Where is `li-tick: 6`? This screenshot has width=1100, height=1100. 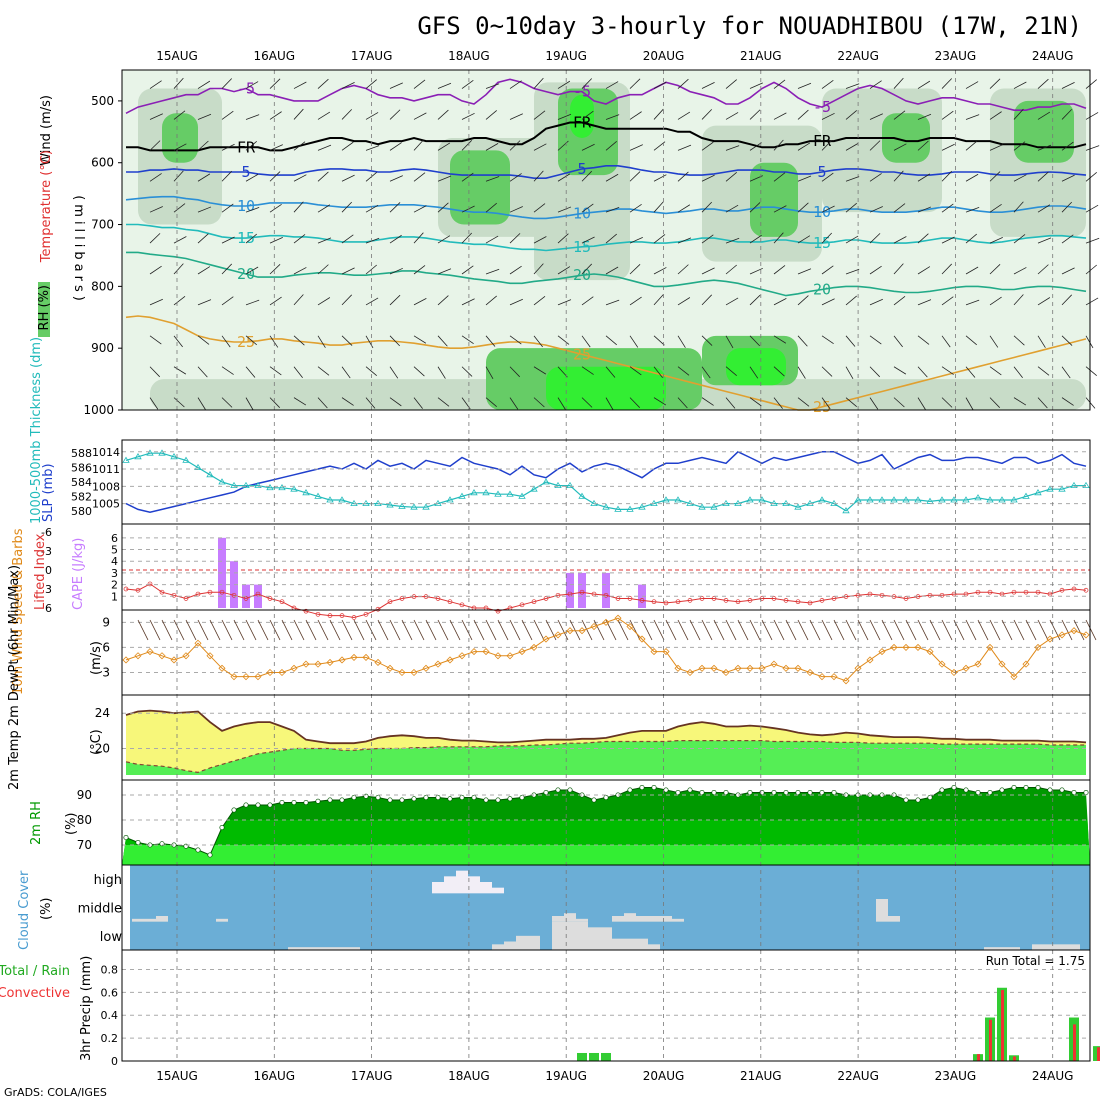 li-tick: 6 is located at coordinates (48, 608).